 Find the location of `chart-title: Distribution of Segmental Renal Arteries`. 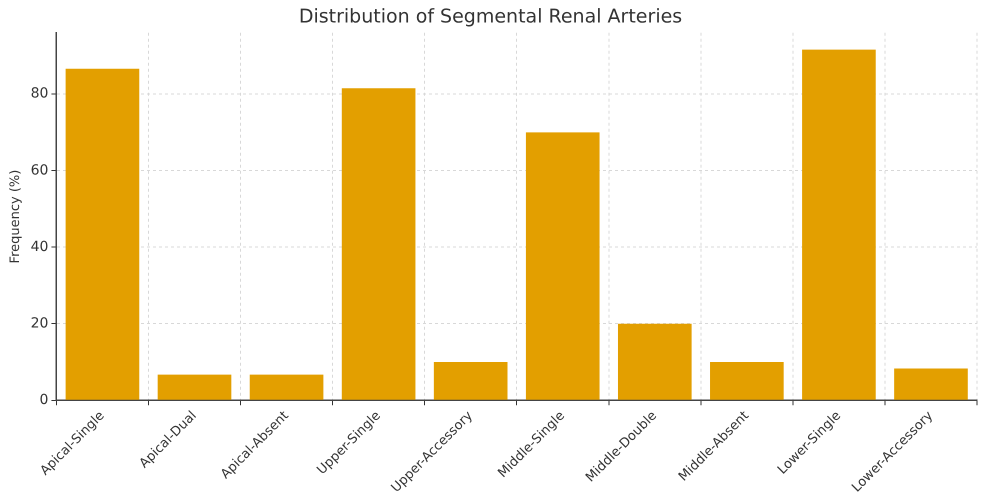

chart-title: Distribution of Segmental Renal Arteries is located at coordinates (490, 16).